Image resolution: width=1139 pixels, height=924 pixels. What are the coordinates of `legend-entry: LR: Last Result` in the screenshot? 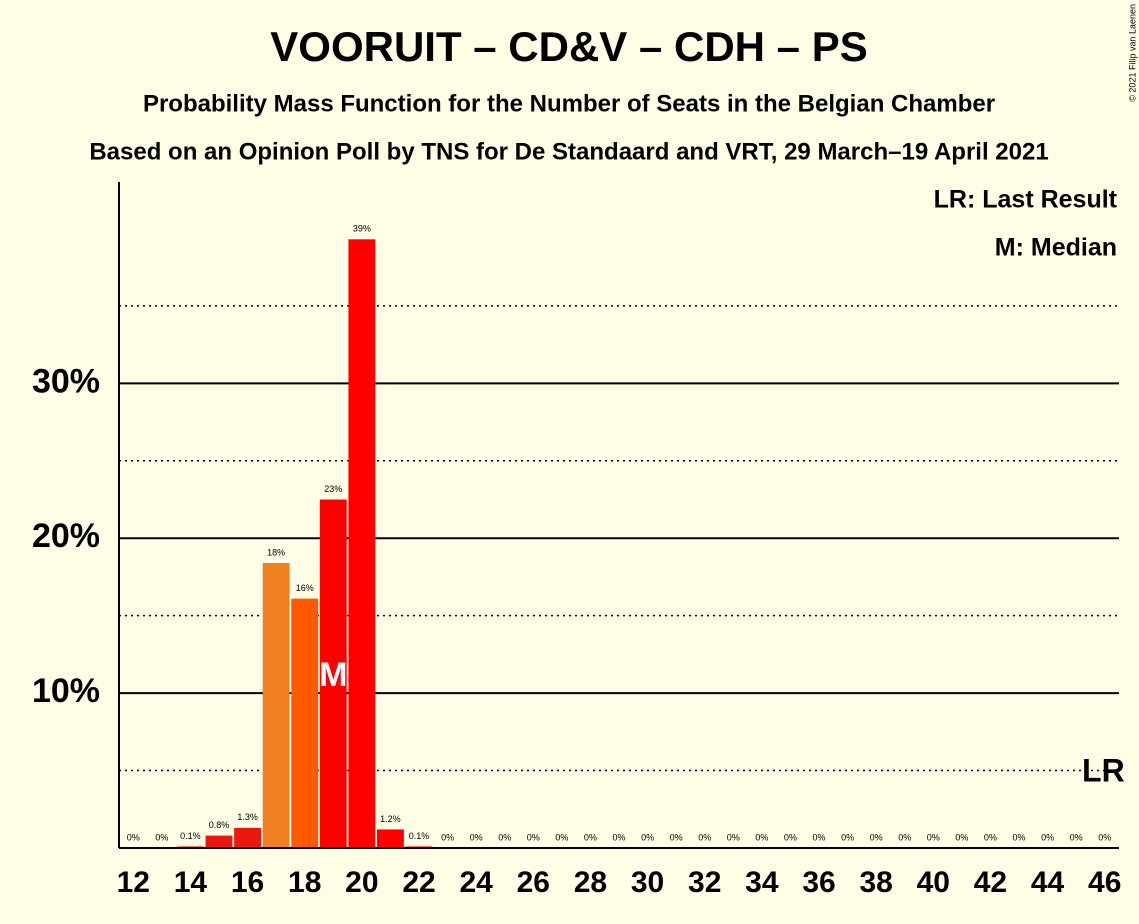 It's located at (1026, 200).